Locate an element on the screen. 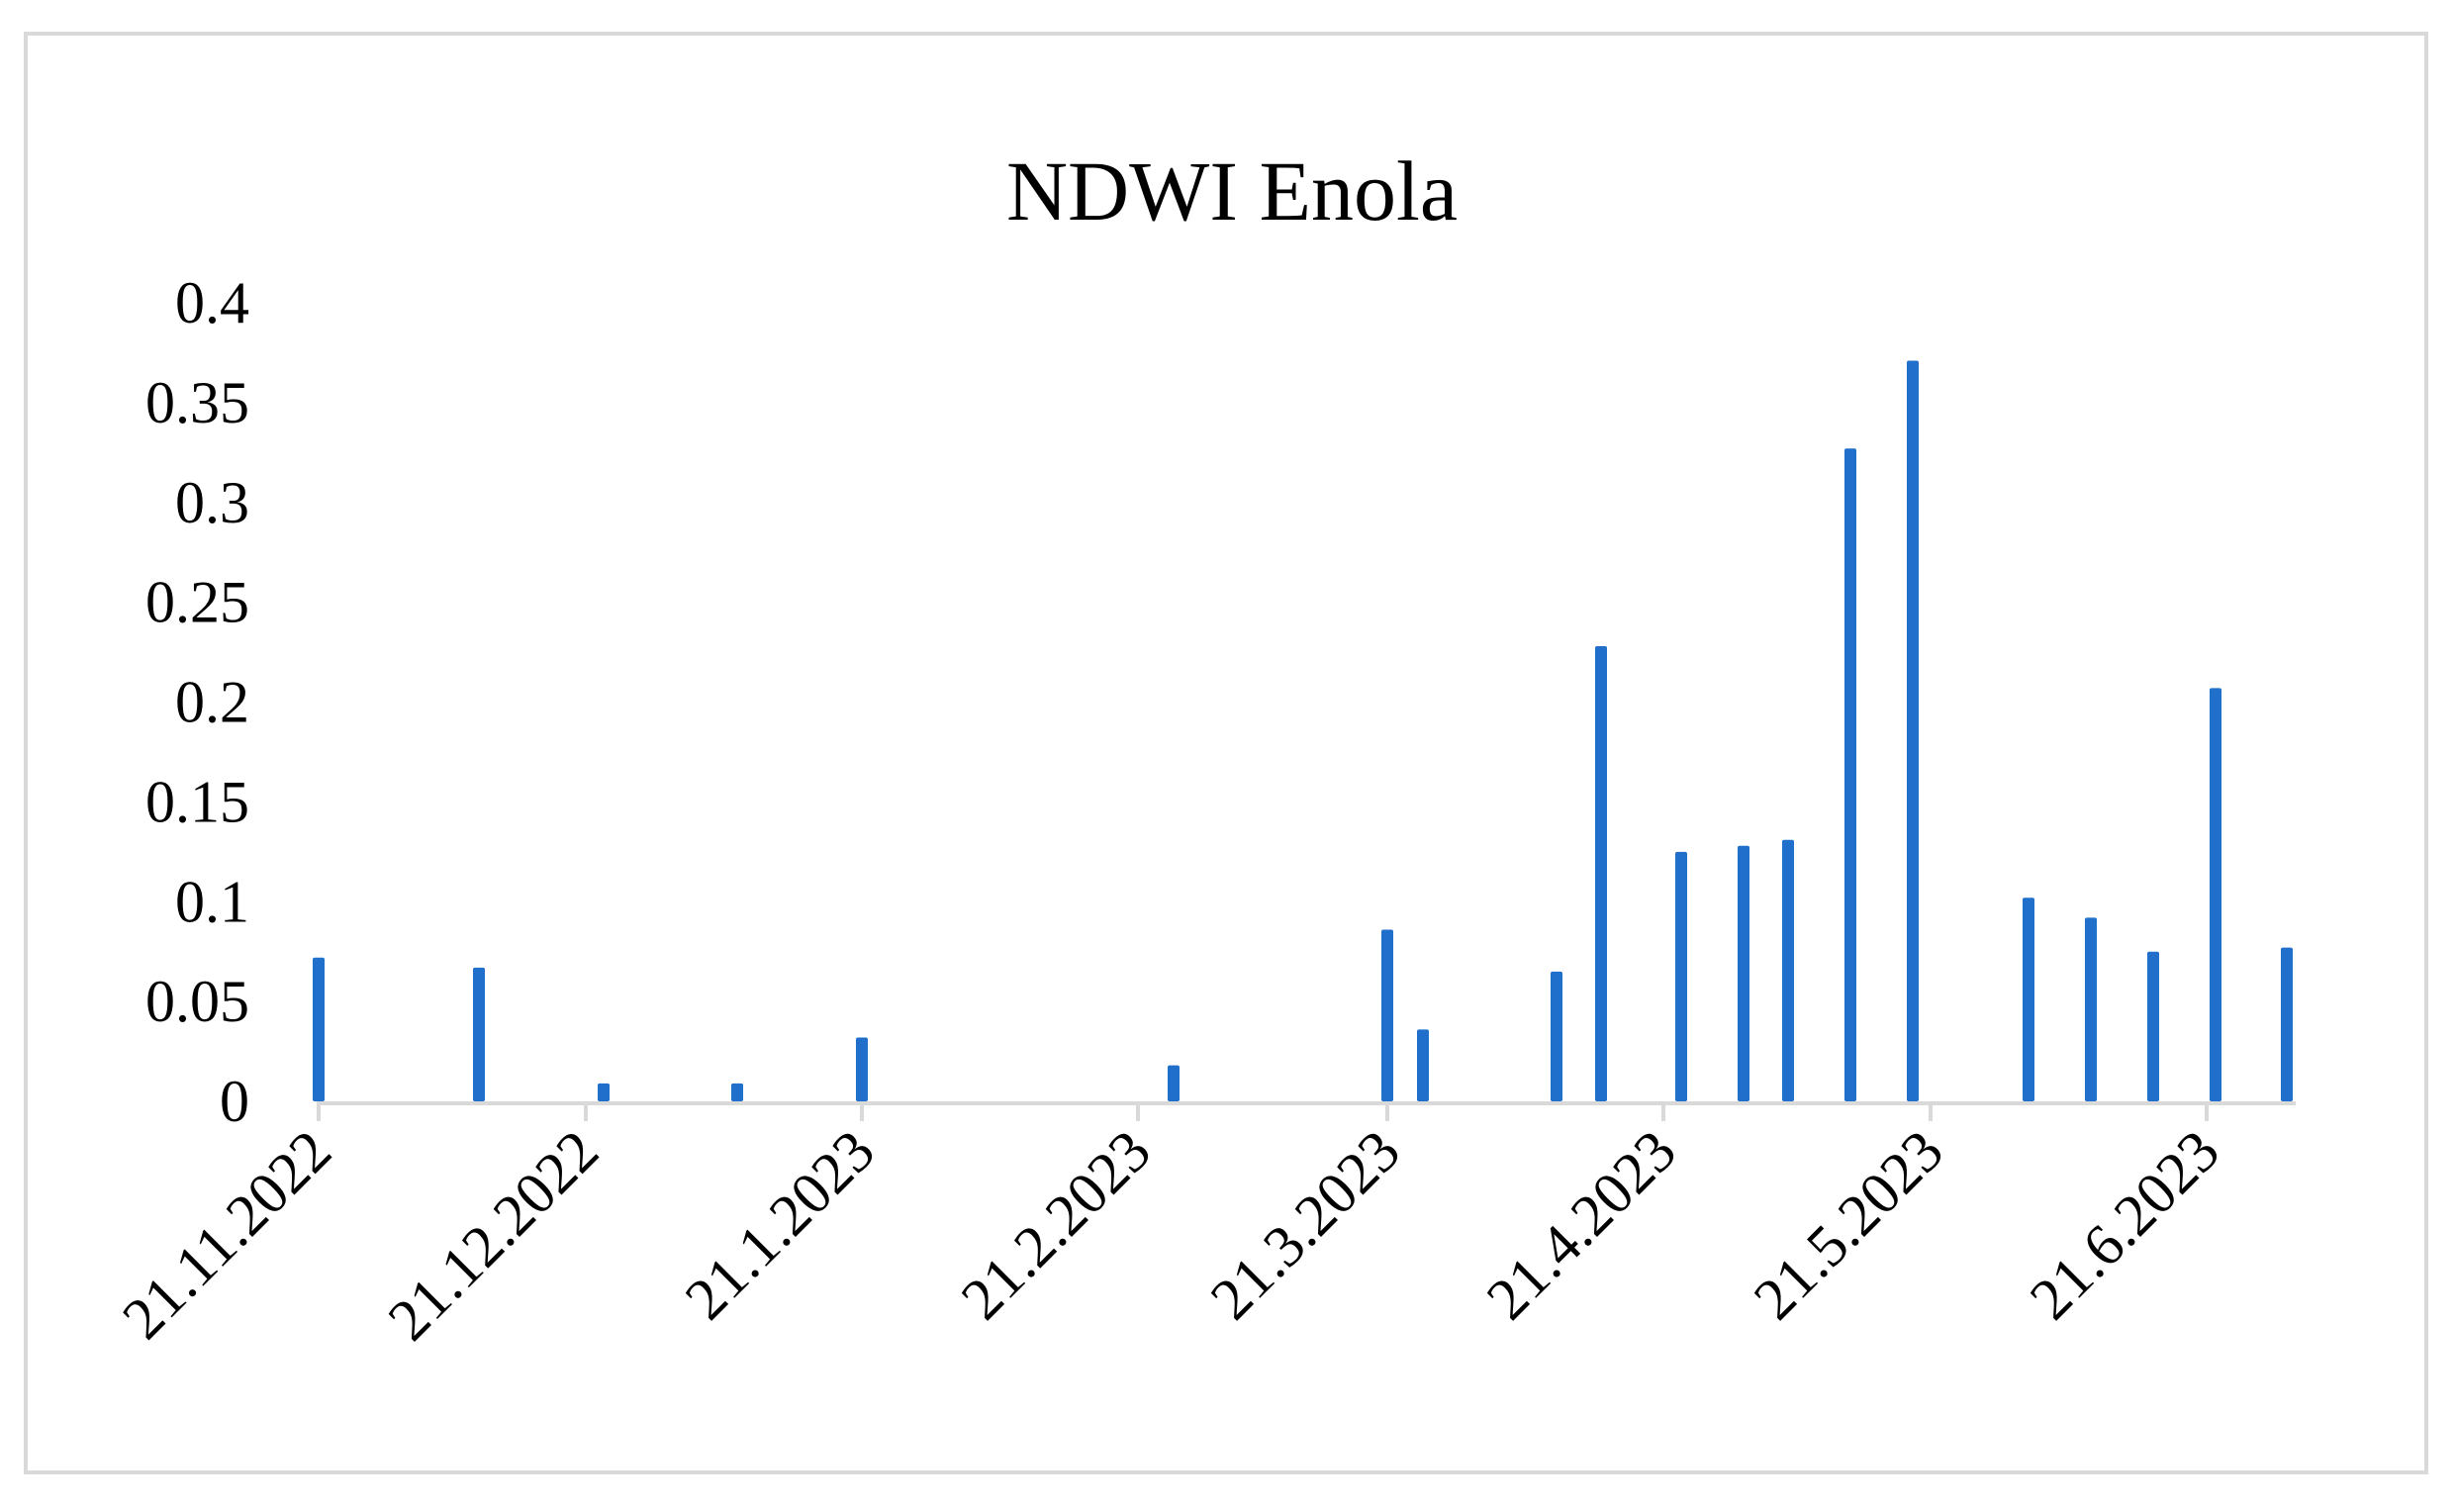 The height and width of the screenshot is (1512, 2456). y-axis-ticks: 0 0.05 0.1 0.15 0.2 0.25 0.3 0.35 0.4 is located at coordinates (197, 702).